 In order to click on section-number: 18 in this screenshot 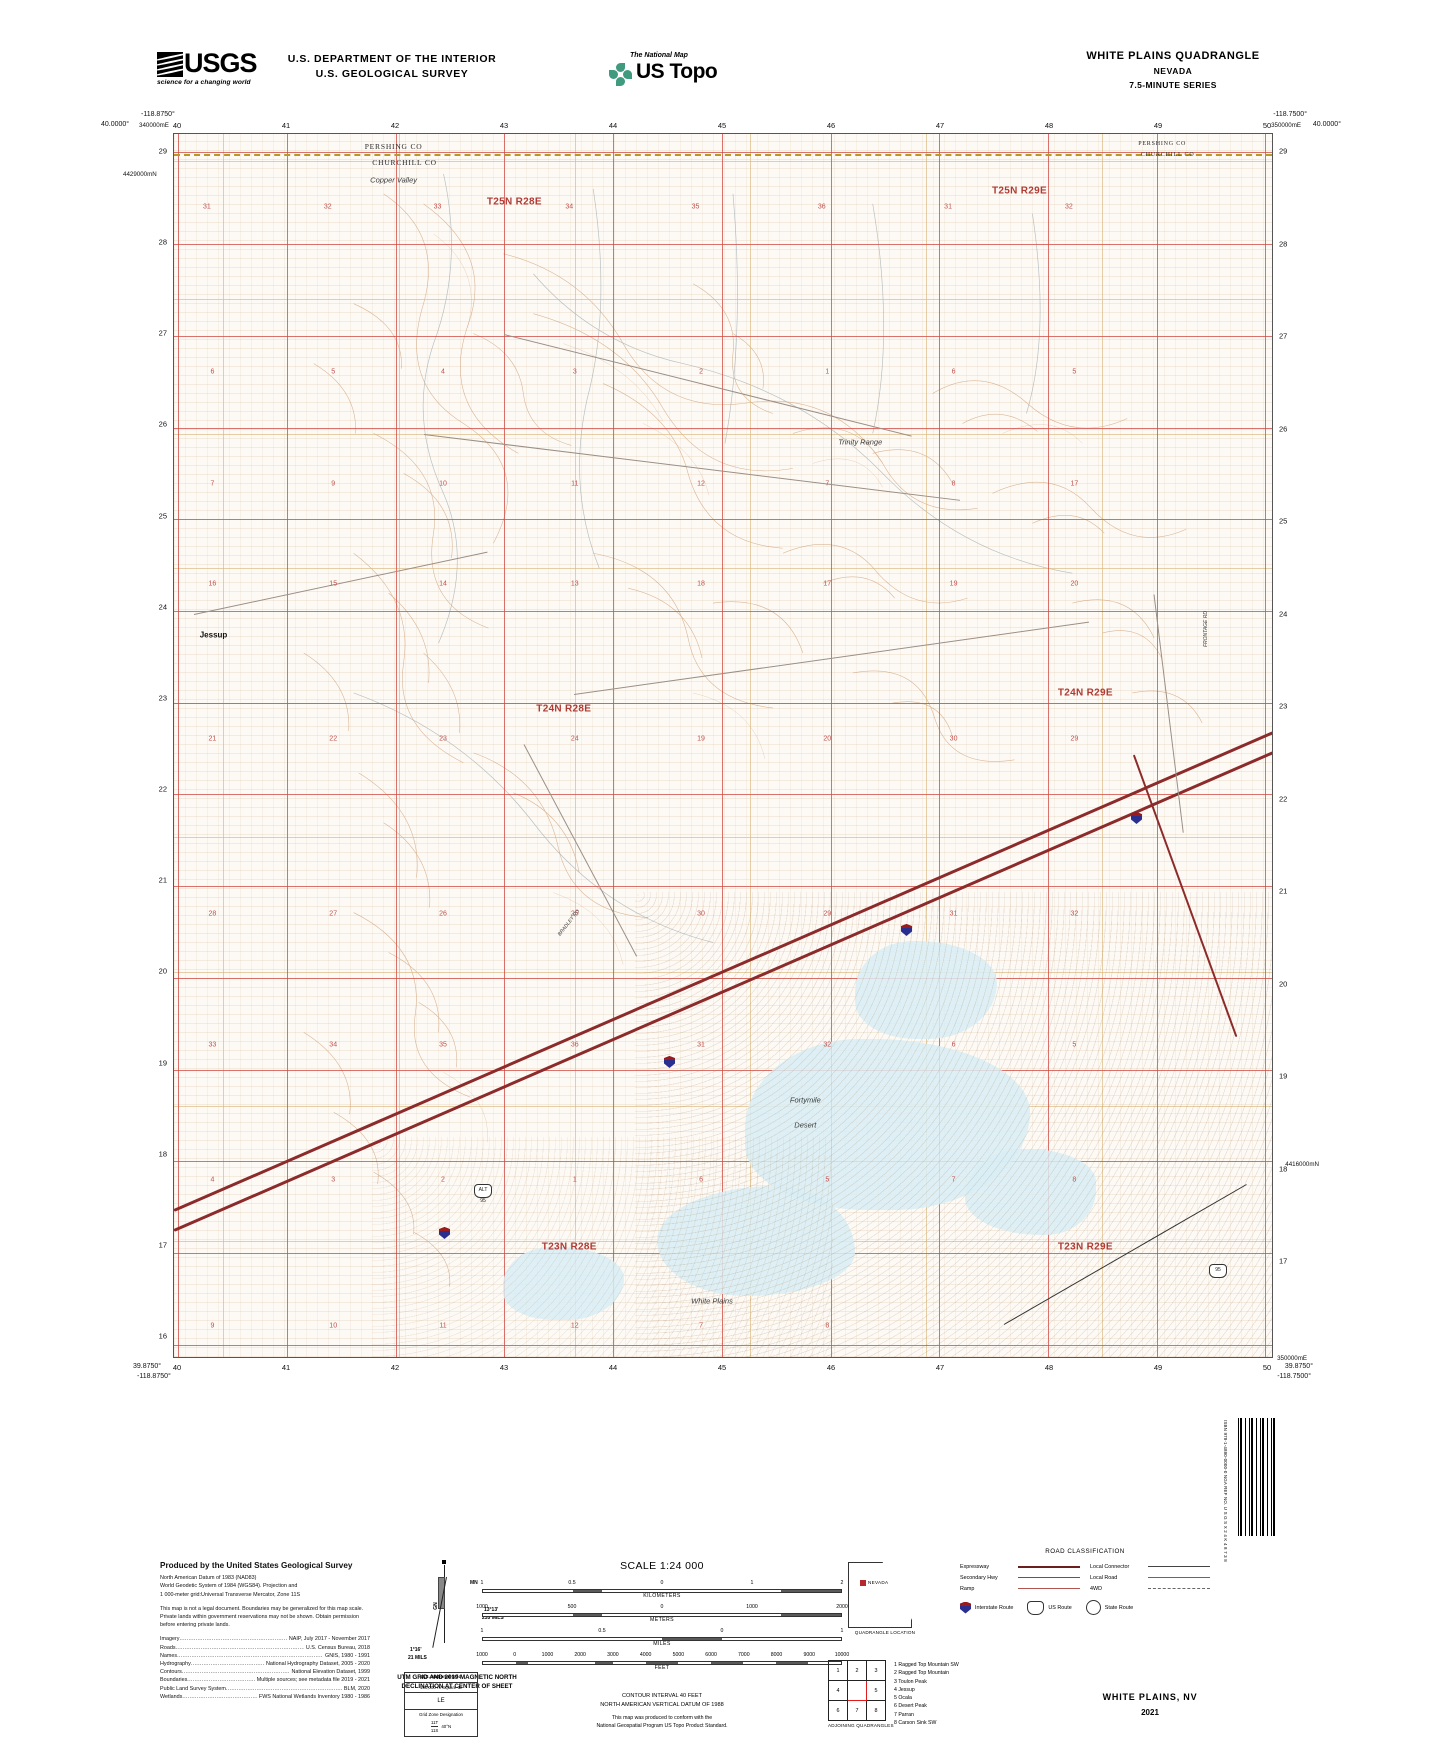, I will do `click(701, 584)`.